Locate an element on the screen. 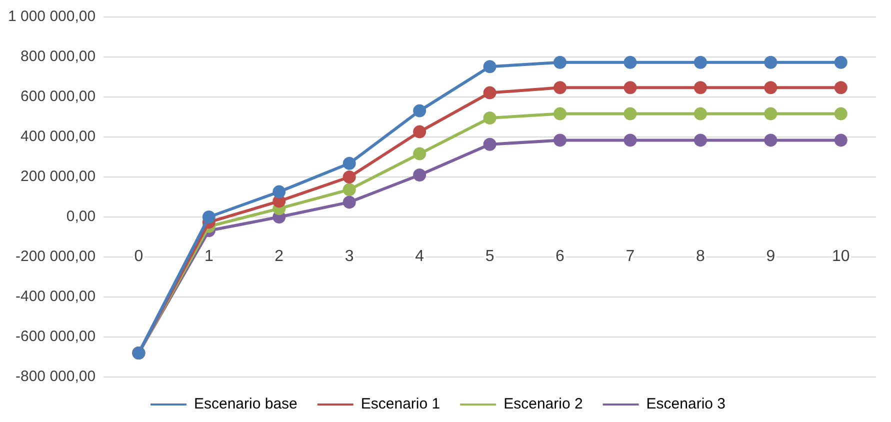 The image size is (891, 422). legend-label: Escenario 1 is located at coordinates (400, 404).